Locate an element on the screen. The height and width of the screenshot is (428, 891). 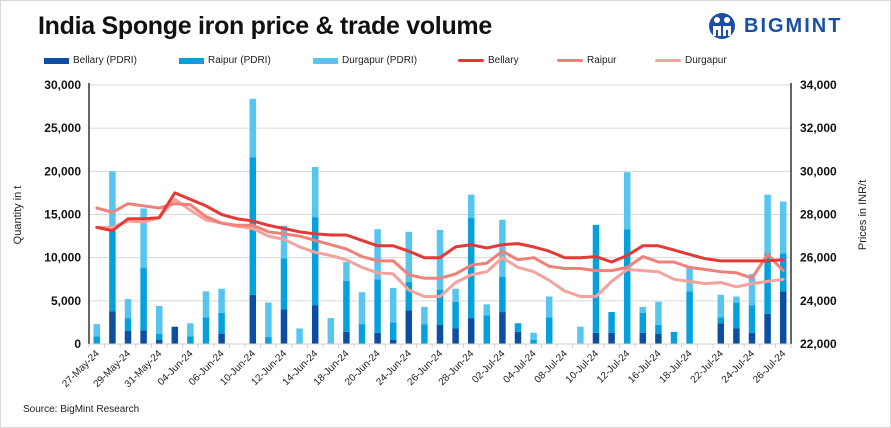
logo-text: BIGMINT is located at coordinates (793, 25).